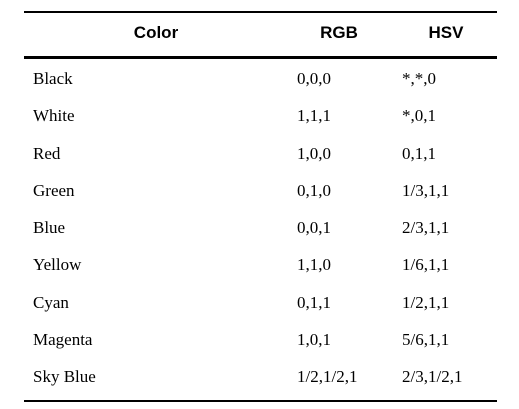 The height and width of the screenshot is (409, 519). I want to click on cell-color-name: Black, so click(53, 78).